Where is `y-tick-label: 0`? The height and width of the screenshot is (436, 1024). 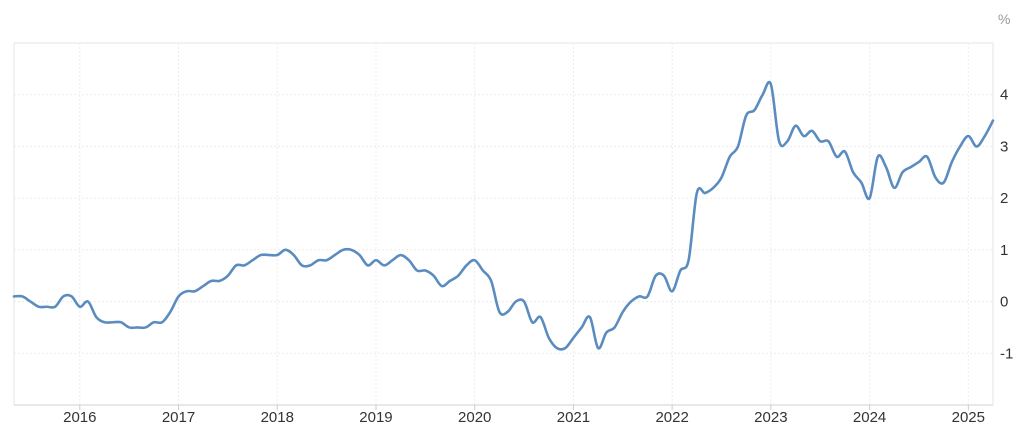
y-tick-label: 0 is located at coordinates (1004, 302).